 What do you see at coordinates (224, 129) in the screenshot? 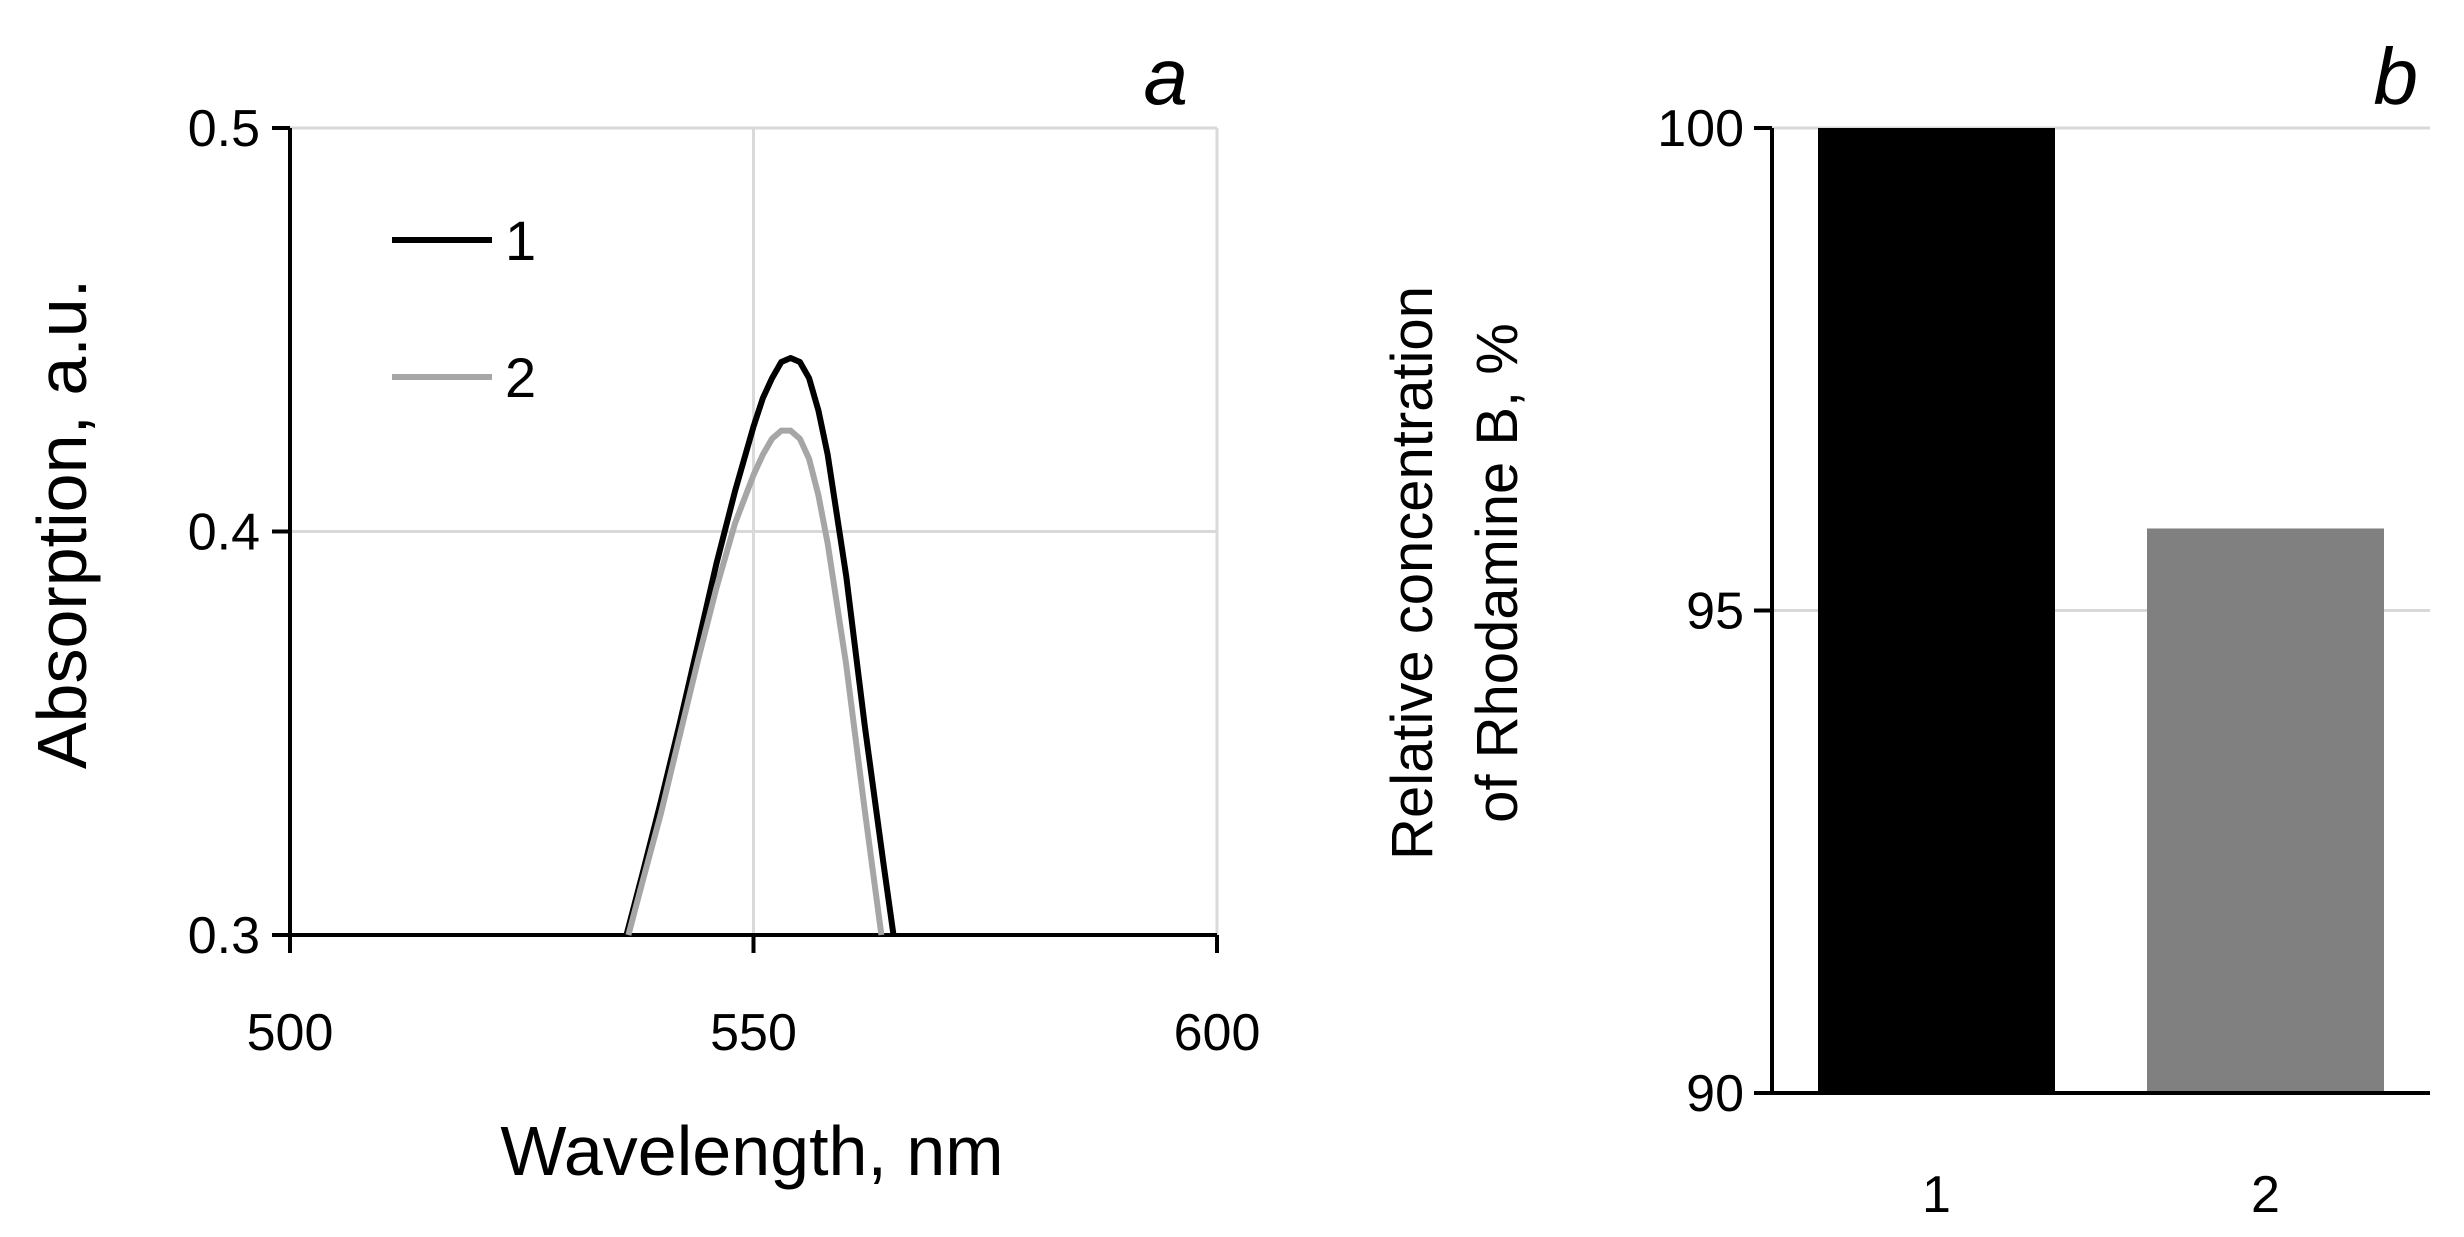
I see `panel-a-y-tick-label-2: 0.5` at bounding box center [224, 129].